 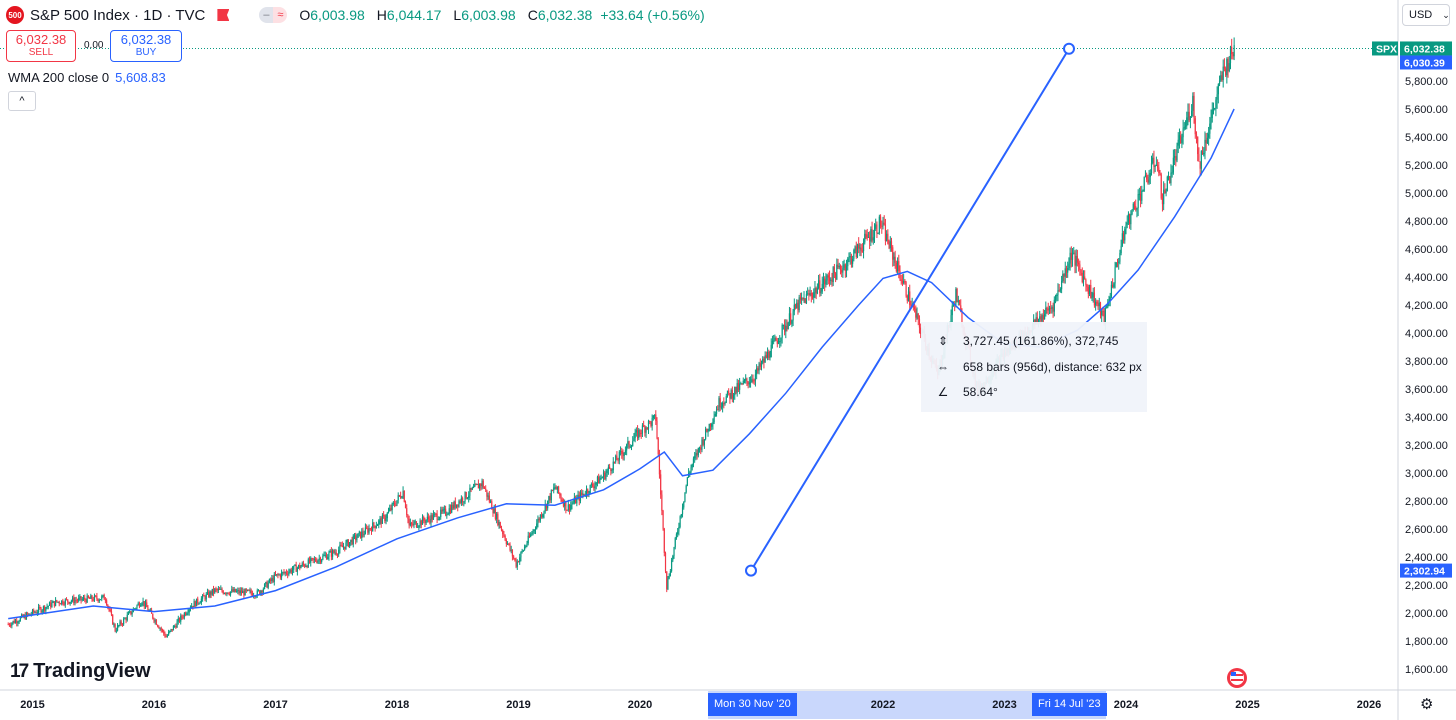 I want to click on x-tick-label: 2026, so click(x=1369, y=705).